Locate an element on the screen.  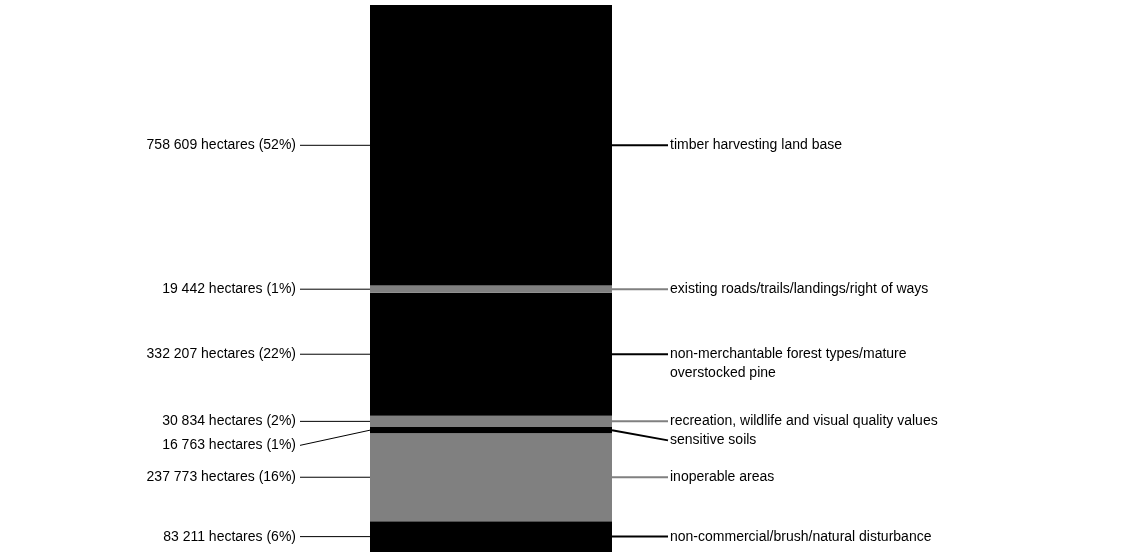
legend-label: recreation, wildlife and visual quality values is located at coordinates (804, 420).